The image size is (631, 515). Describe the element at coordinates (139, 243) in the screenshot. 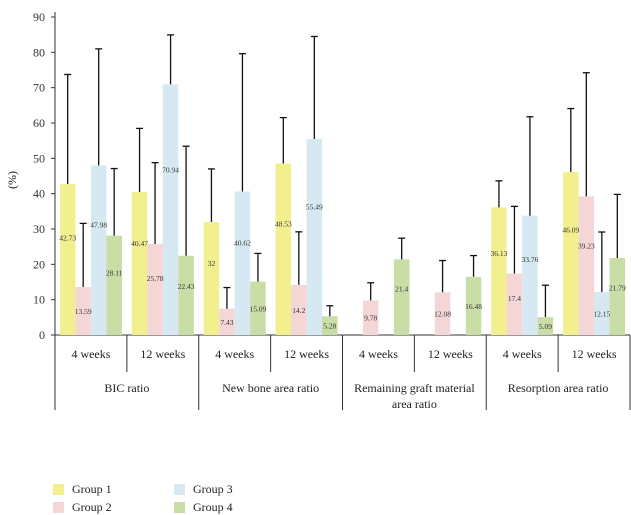

I see `data-label: 40.47` at that location.